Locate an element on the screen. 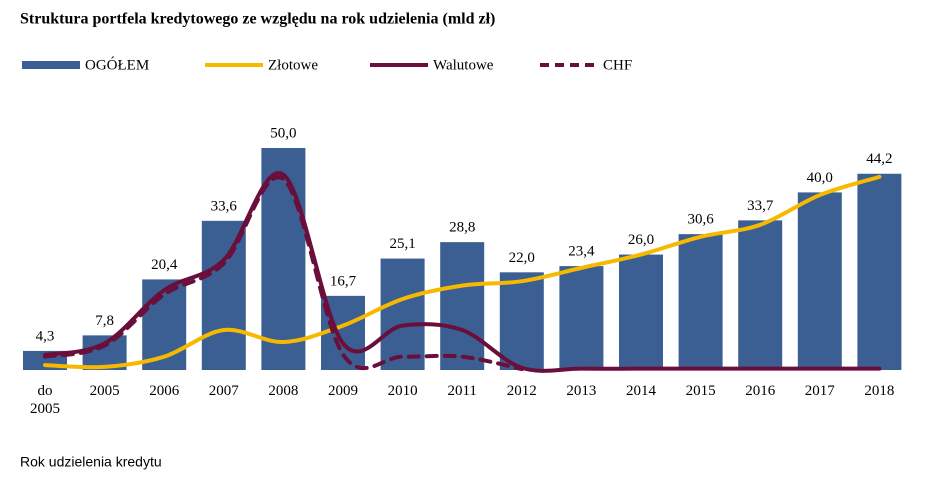  x-tick-label-box: 2017 is located at coordinates (819, 391).